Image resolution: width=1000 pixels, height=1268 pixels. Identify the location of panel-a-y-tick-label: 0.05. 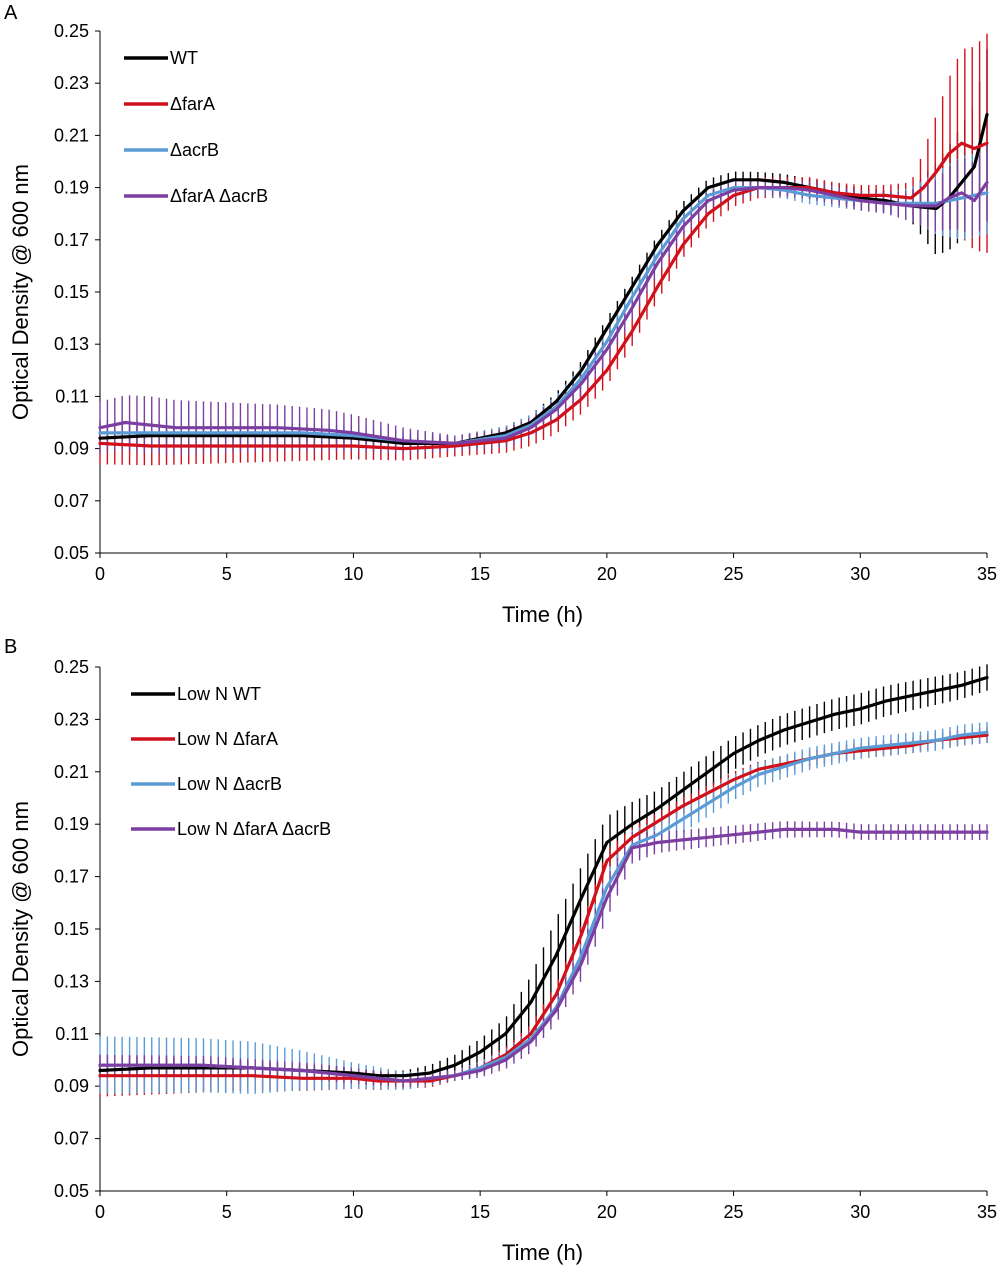
(71, 553).